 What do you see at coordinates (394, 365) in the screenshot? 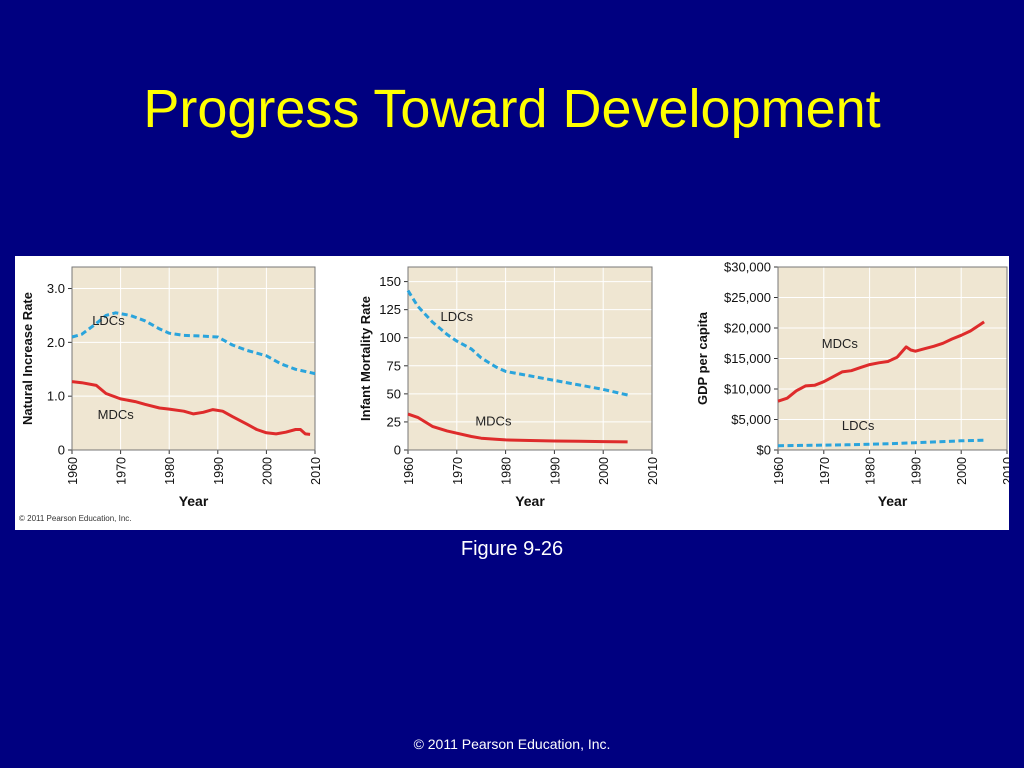
I see `chart2-y-tick-label: 75` at bounding box center [394, 365].